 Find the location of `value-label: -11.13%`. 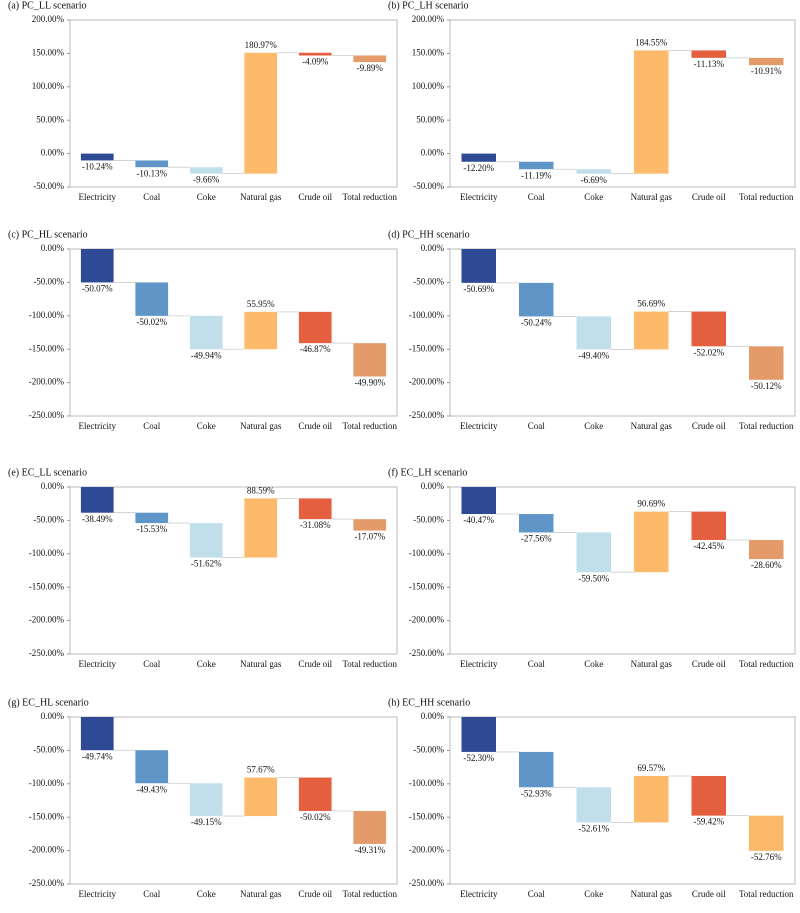

value-label: -11.13% is located at coordinates (709, 64).